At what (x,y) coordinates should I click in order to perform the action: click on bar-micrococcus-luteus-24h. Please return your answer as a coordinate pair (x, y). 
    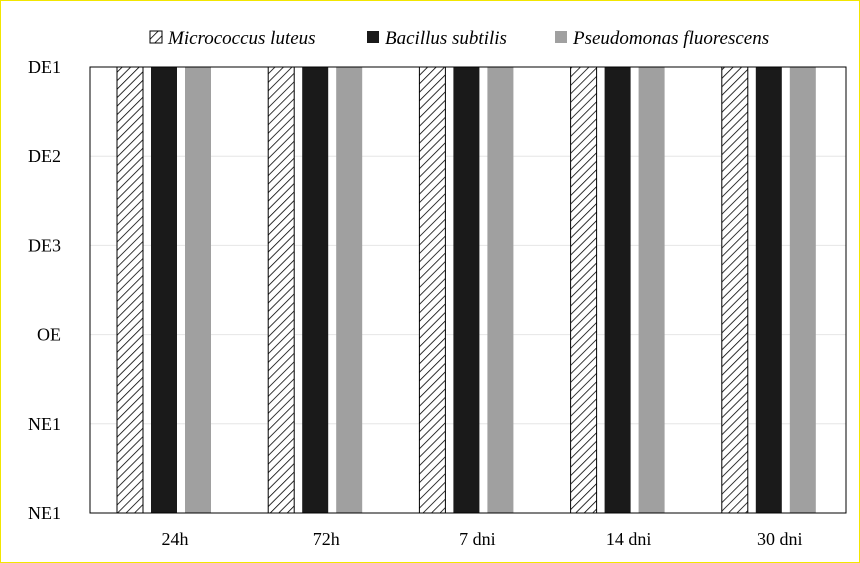
    Looking at the image, I should click on (130, 290).